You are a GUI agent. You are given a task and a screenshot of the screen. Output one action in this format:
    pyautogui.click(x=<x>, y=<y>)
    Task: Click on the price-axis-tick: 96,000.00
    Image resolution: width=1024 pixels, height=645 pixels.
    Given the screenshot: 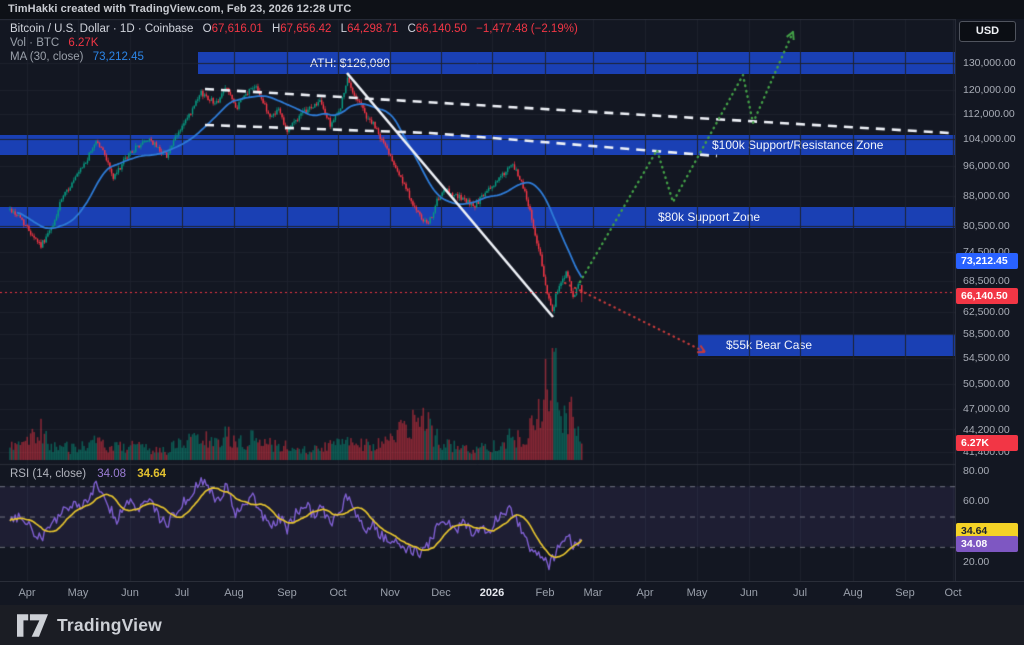 What is the action you would take?
    pyautogui.click(x=986, y=166)
    